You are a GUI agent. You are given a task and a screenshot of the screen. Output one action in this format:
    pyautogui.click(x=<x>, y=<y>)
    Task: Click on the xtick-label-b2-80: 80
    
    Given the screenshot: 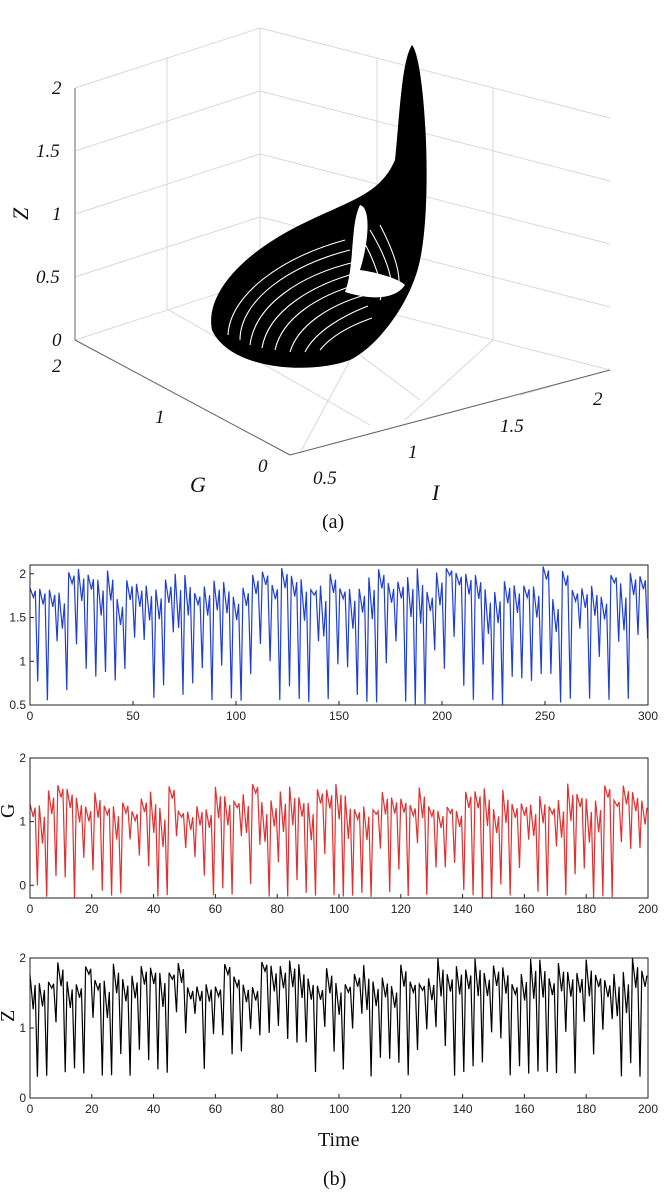 What is the action you would take?
    pyautogui.click(x=278, y=909)
    